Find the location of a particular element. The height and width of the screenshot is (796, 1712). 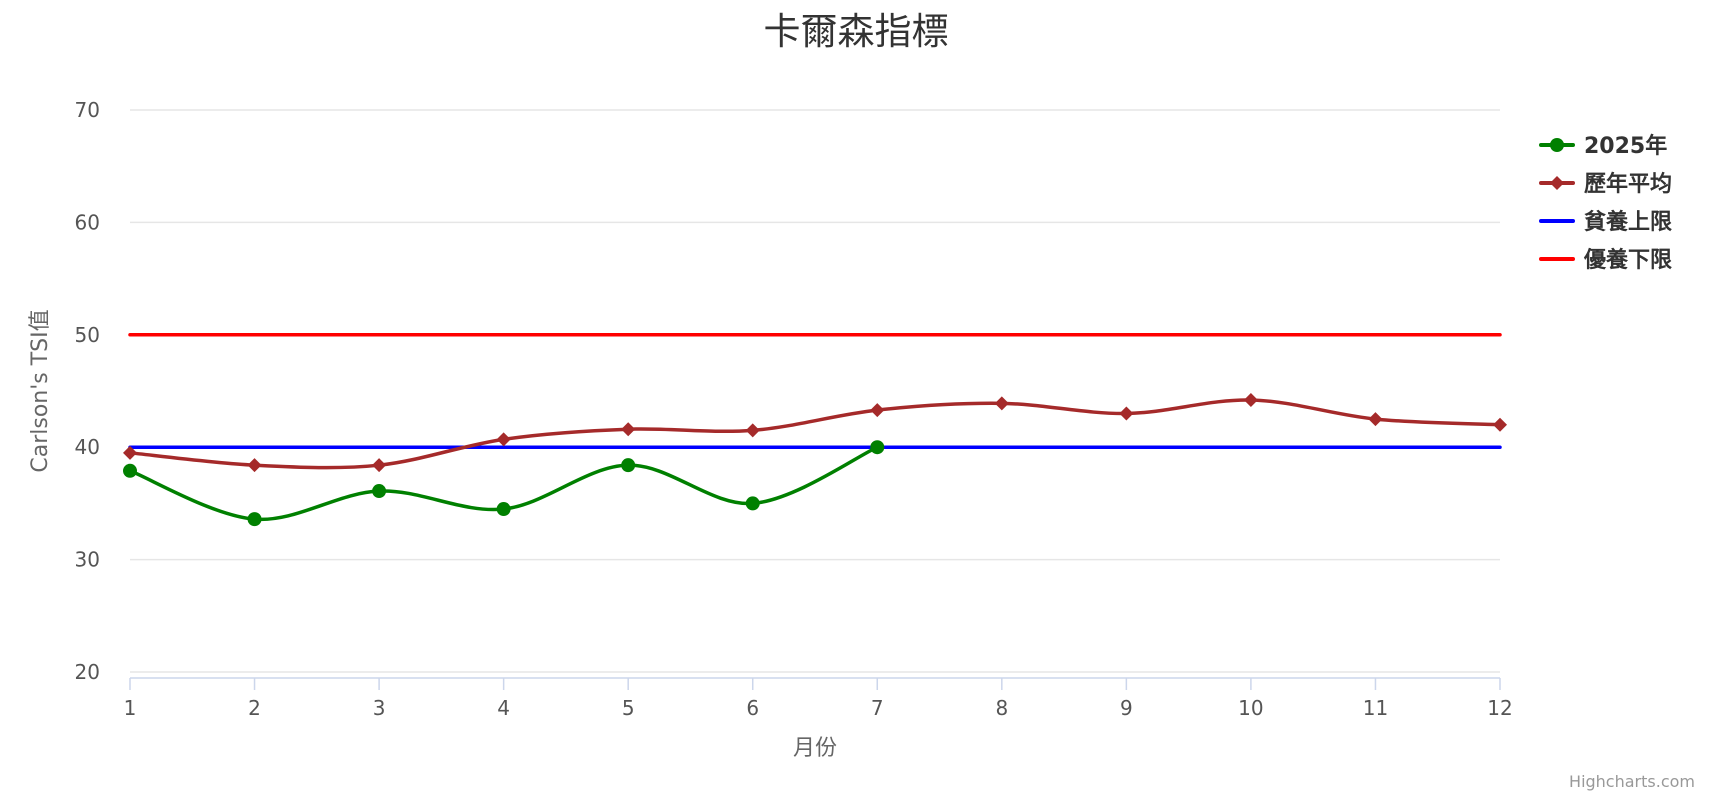

x-tick-label: 8 is located at coordinates (1001, 708).